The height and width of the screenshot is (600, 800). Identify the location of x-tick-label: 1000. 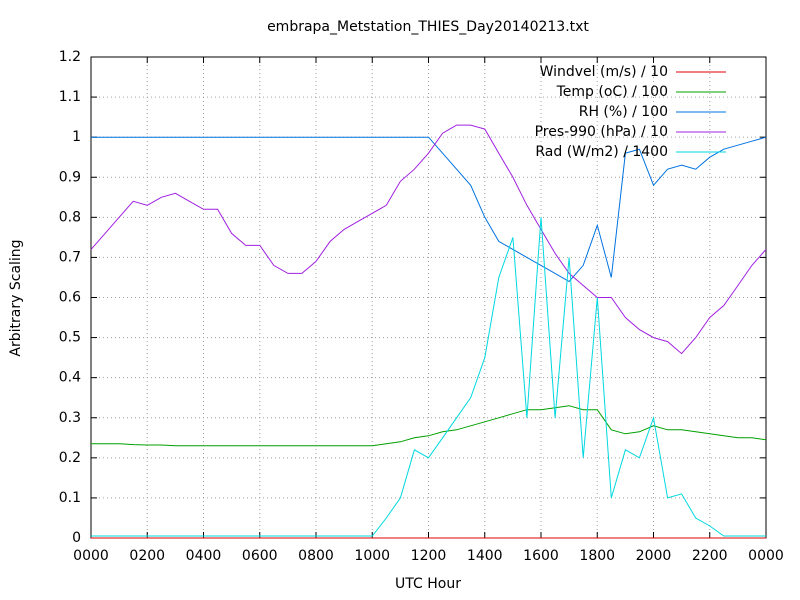
(372, 556).